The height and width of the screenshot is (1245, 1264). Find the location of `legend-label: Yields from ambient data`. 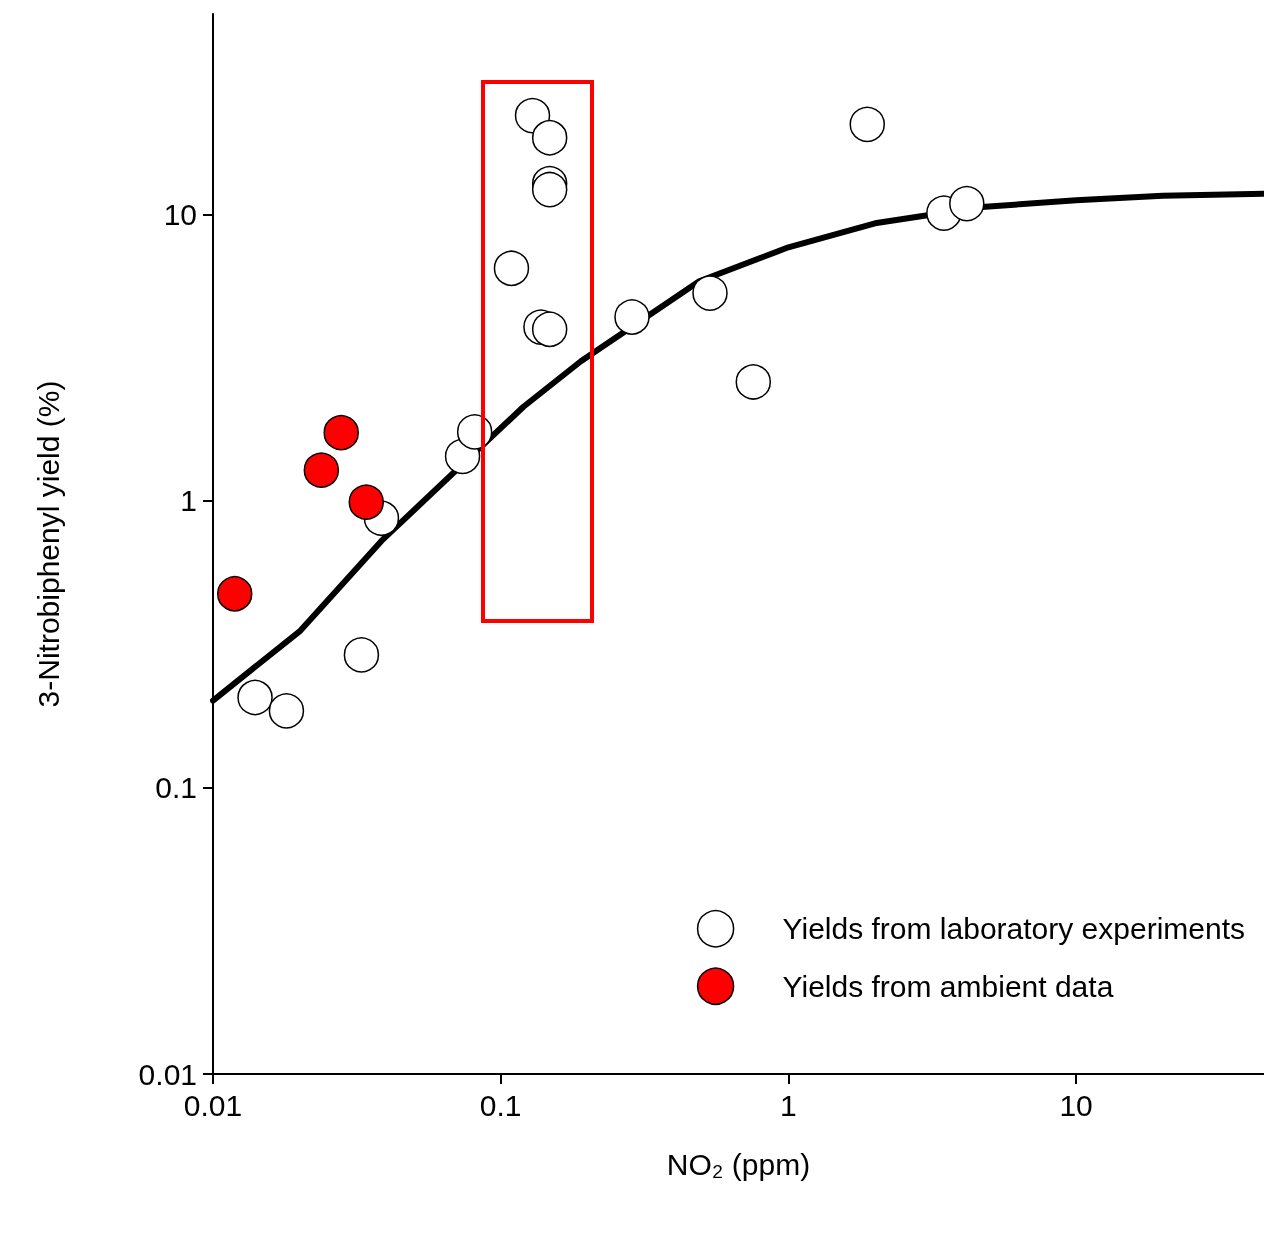

legend-label: Yields from ambient data is located at coordinates (948, 986).